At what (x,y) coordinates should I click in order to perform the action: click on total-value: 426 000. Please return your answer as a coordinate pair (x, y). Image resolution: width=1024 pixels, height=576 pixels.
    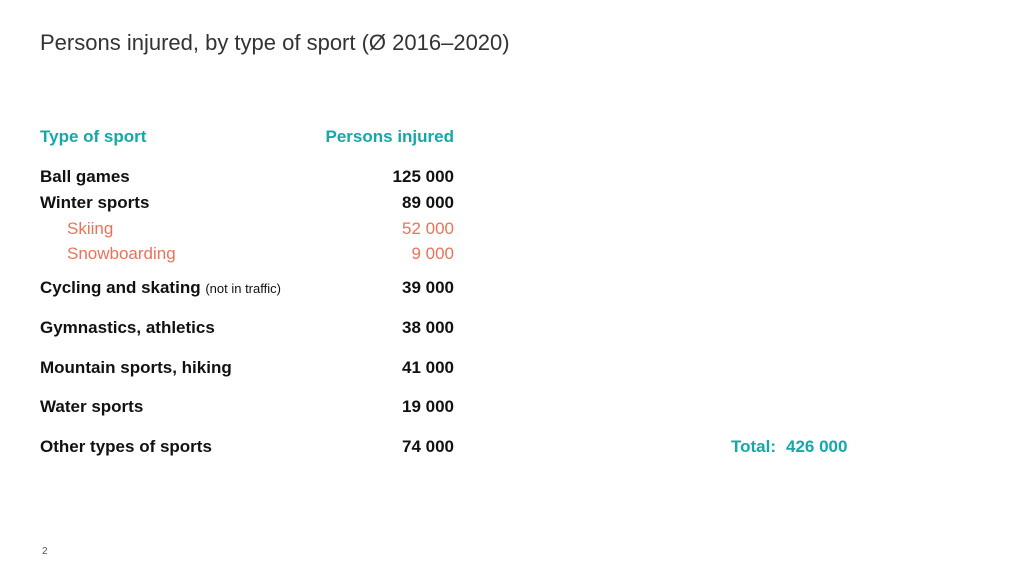
    Looking at the image, I should click on (817, 446).